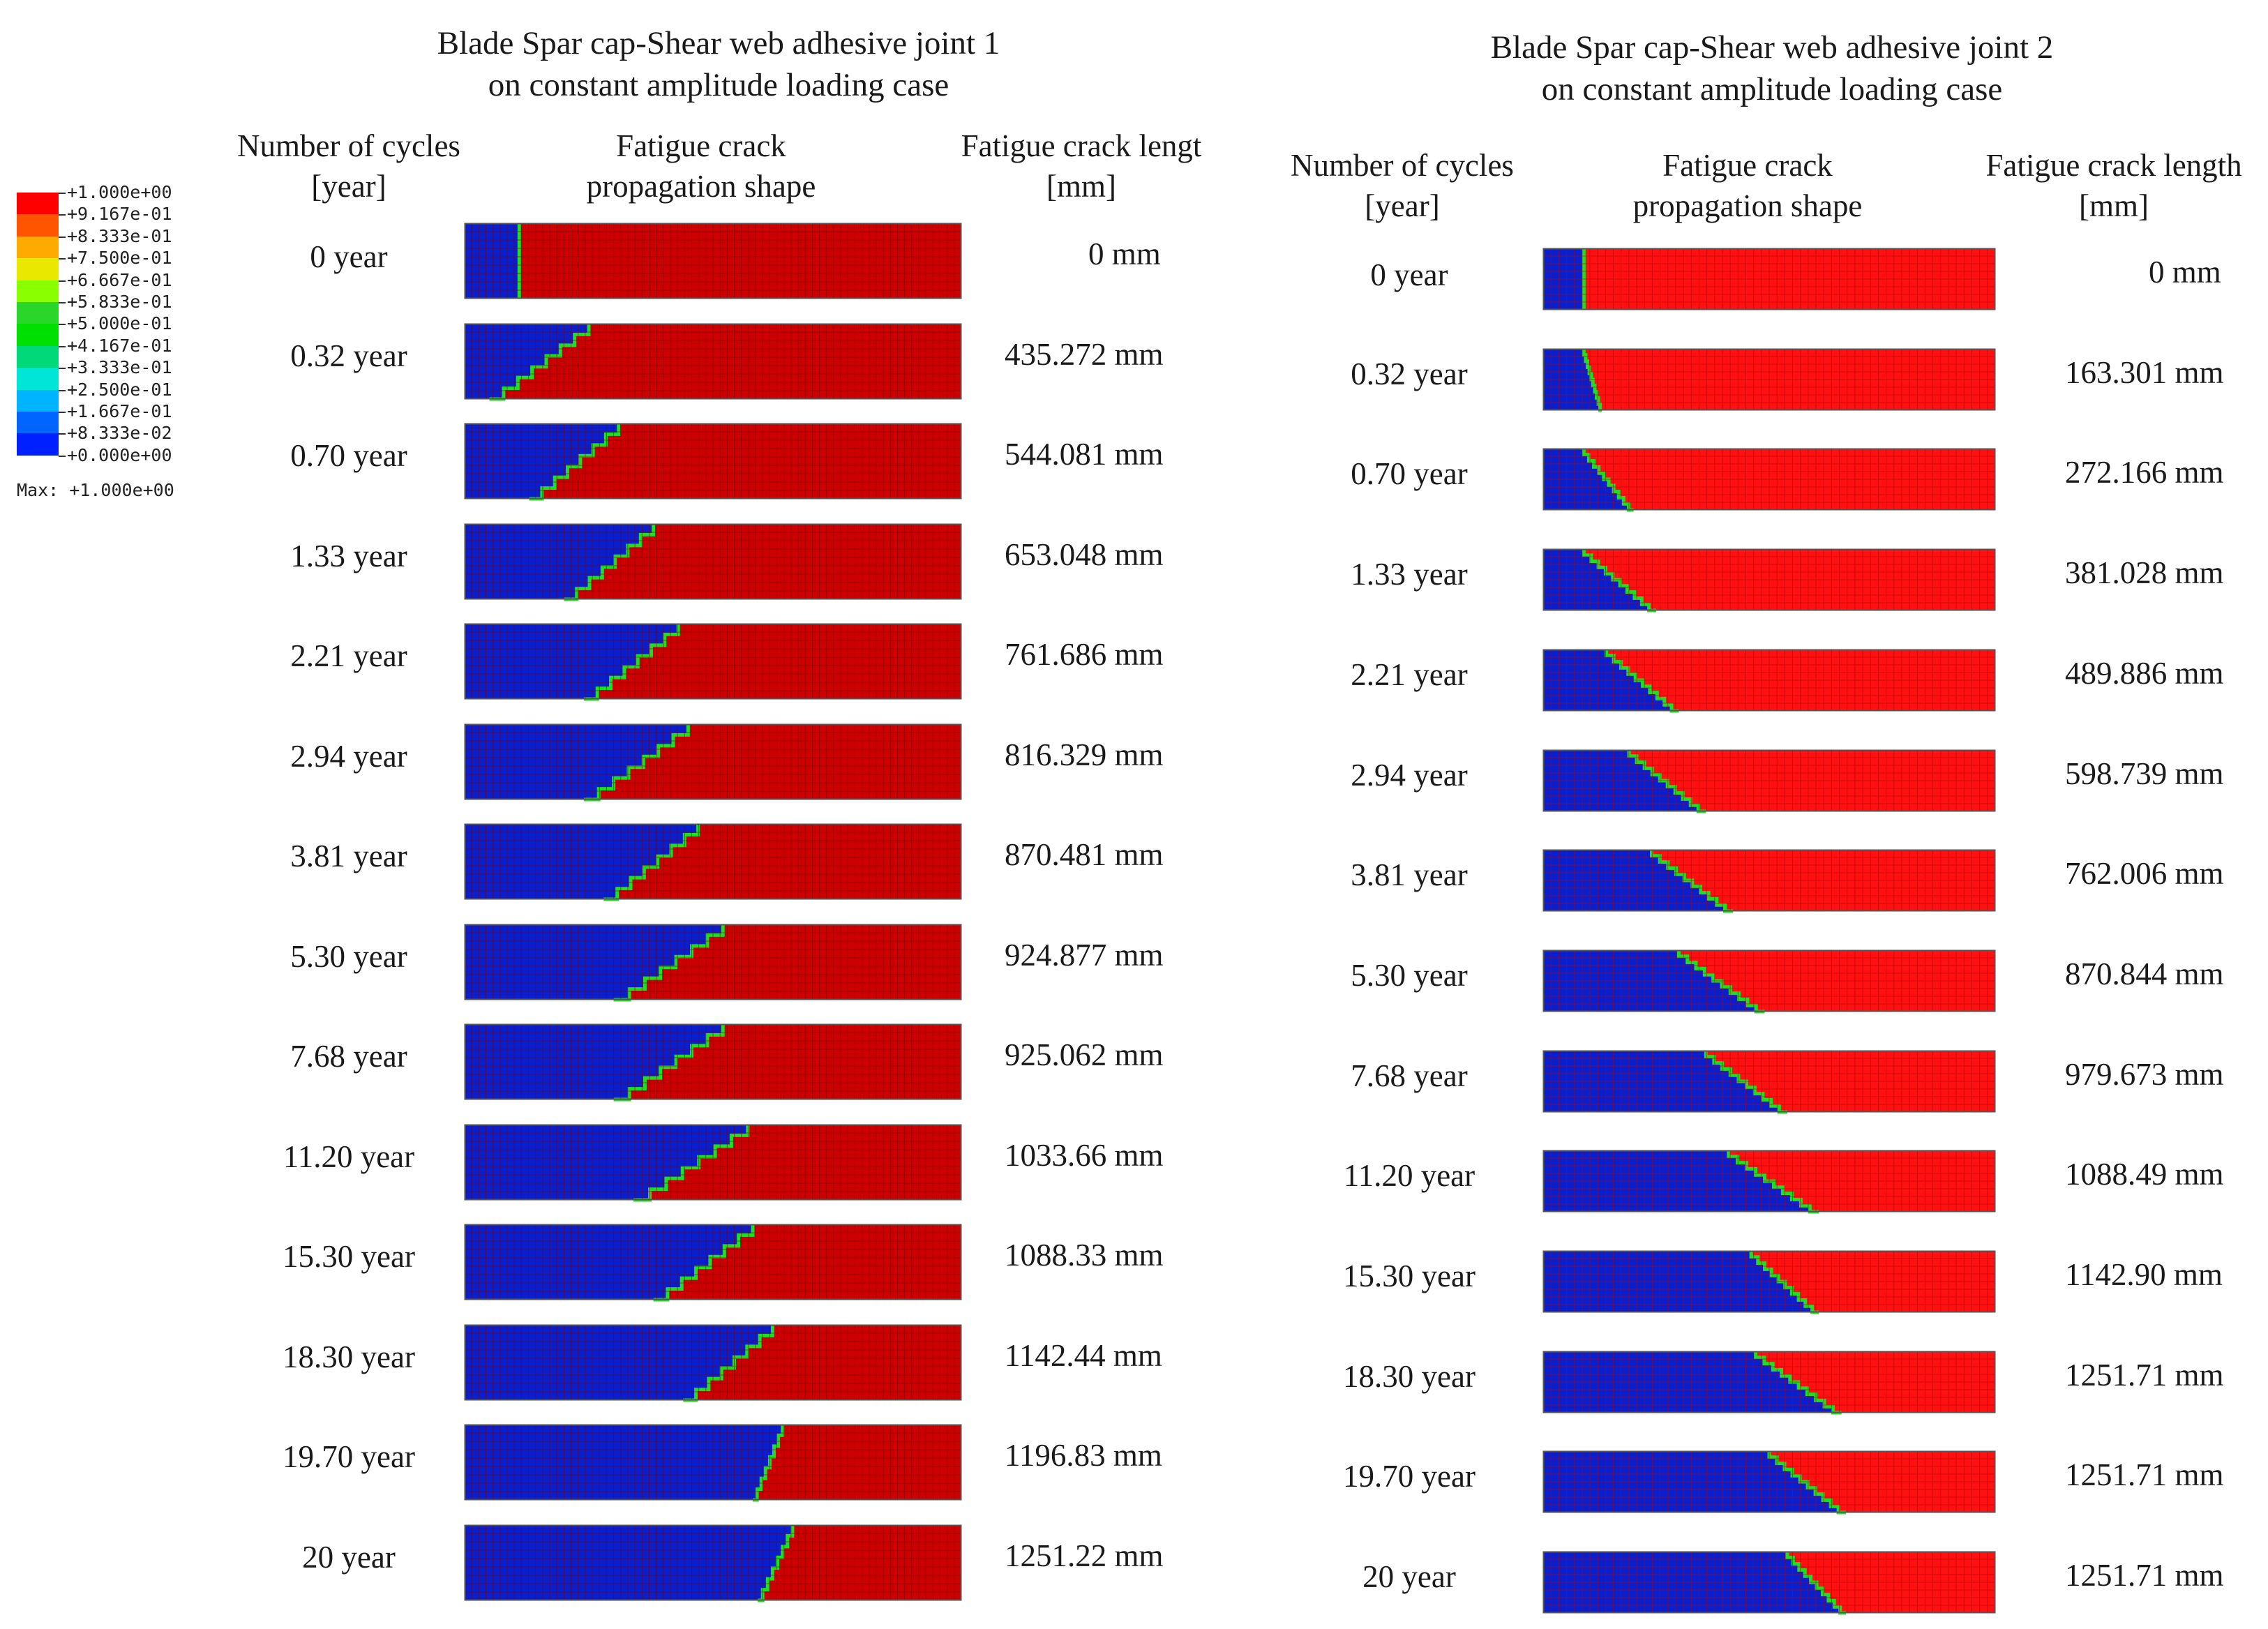 This screenshot has height=1629, width=2268. Describe the element at coordinates (119, 192) in the screenshot. I see `legend-value-label: +1.000e+00` at that location.